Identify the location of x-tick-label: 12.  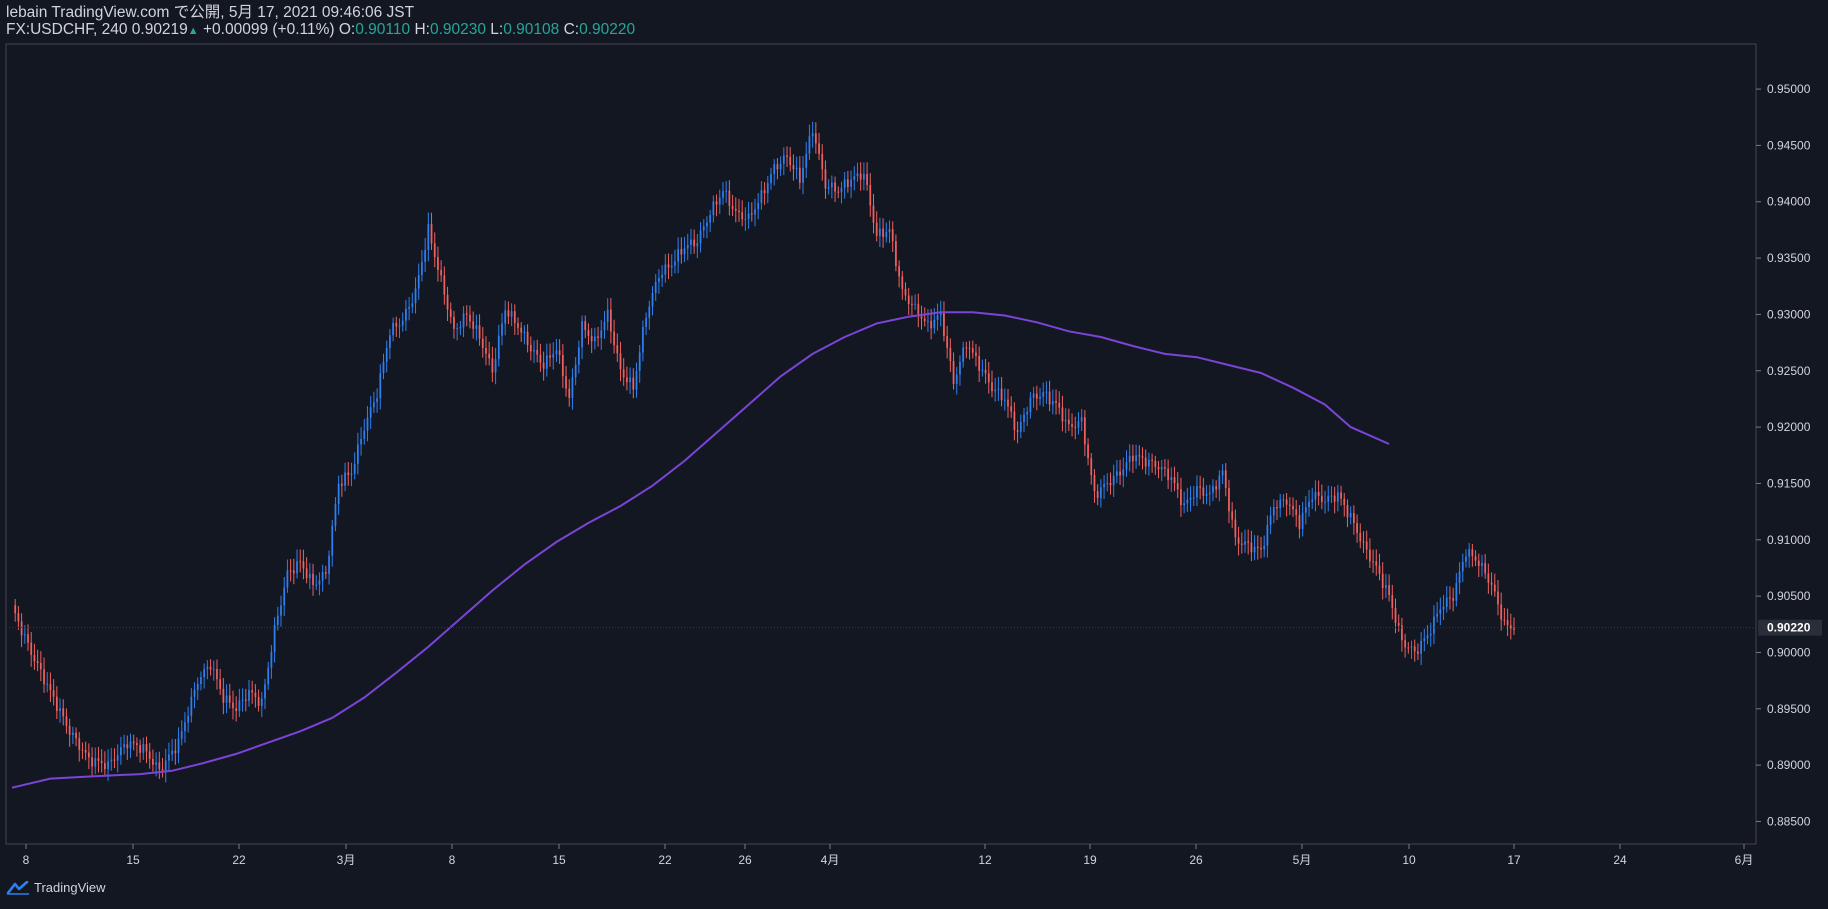
(985, 860).